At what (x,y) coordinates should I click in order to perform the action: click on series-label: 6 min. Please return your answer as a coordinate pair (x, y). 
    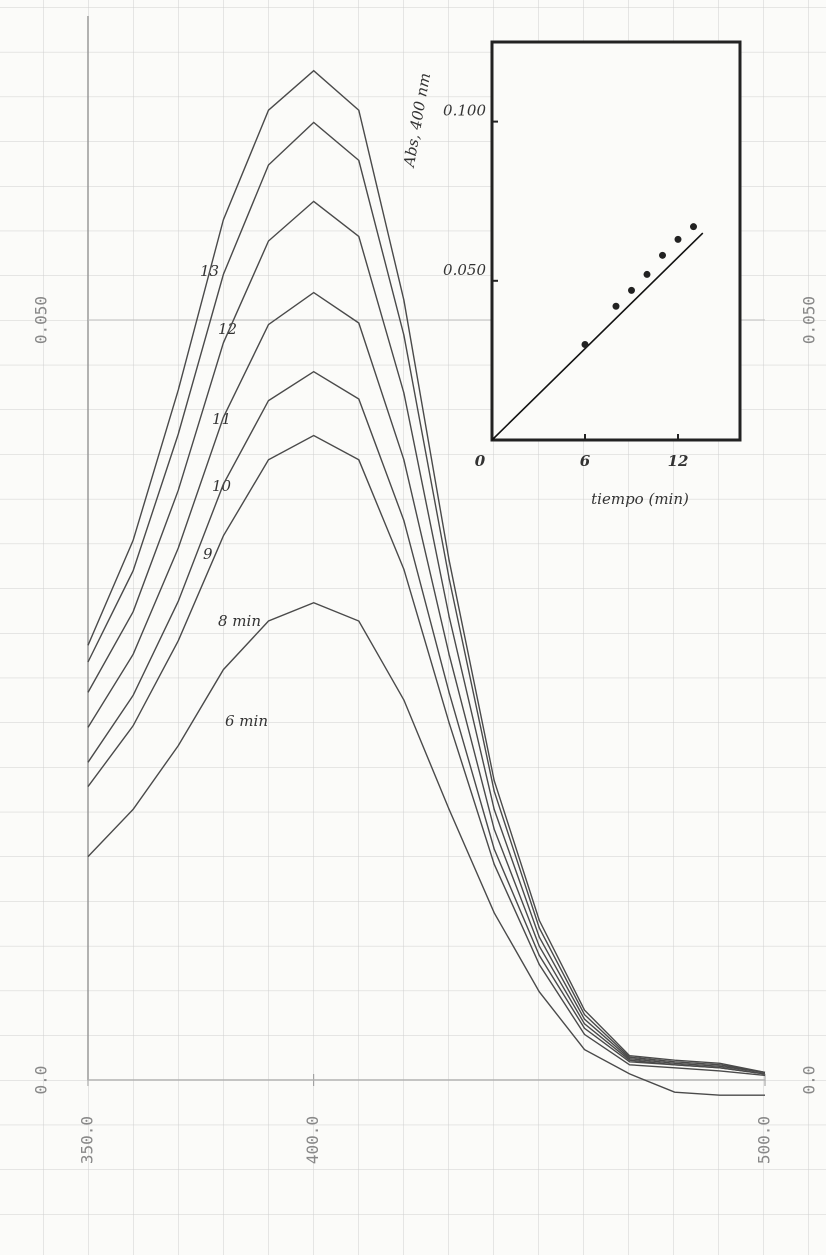
    Looking at the image, I should click on (246, 721).